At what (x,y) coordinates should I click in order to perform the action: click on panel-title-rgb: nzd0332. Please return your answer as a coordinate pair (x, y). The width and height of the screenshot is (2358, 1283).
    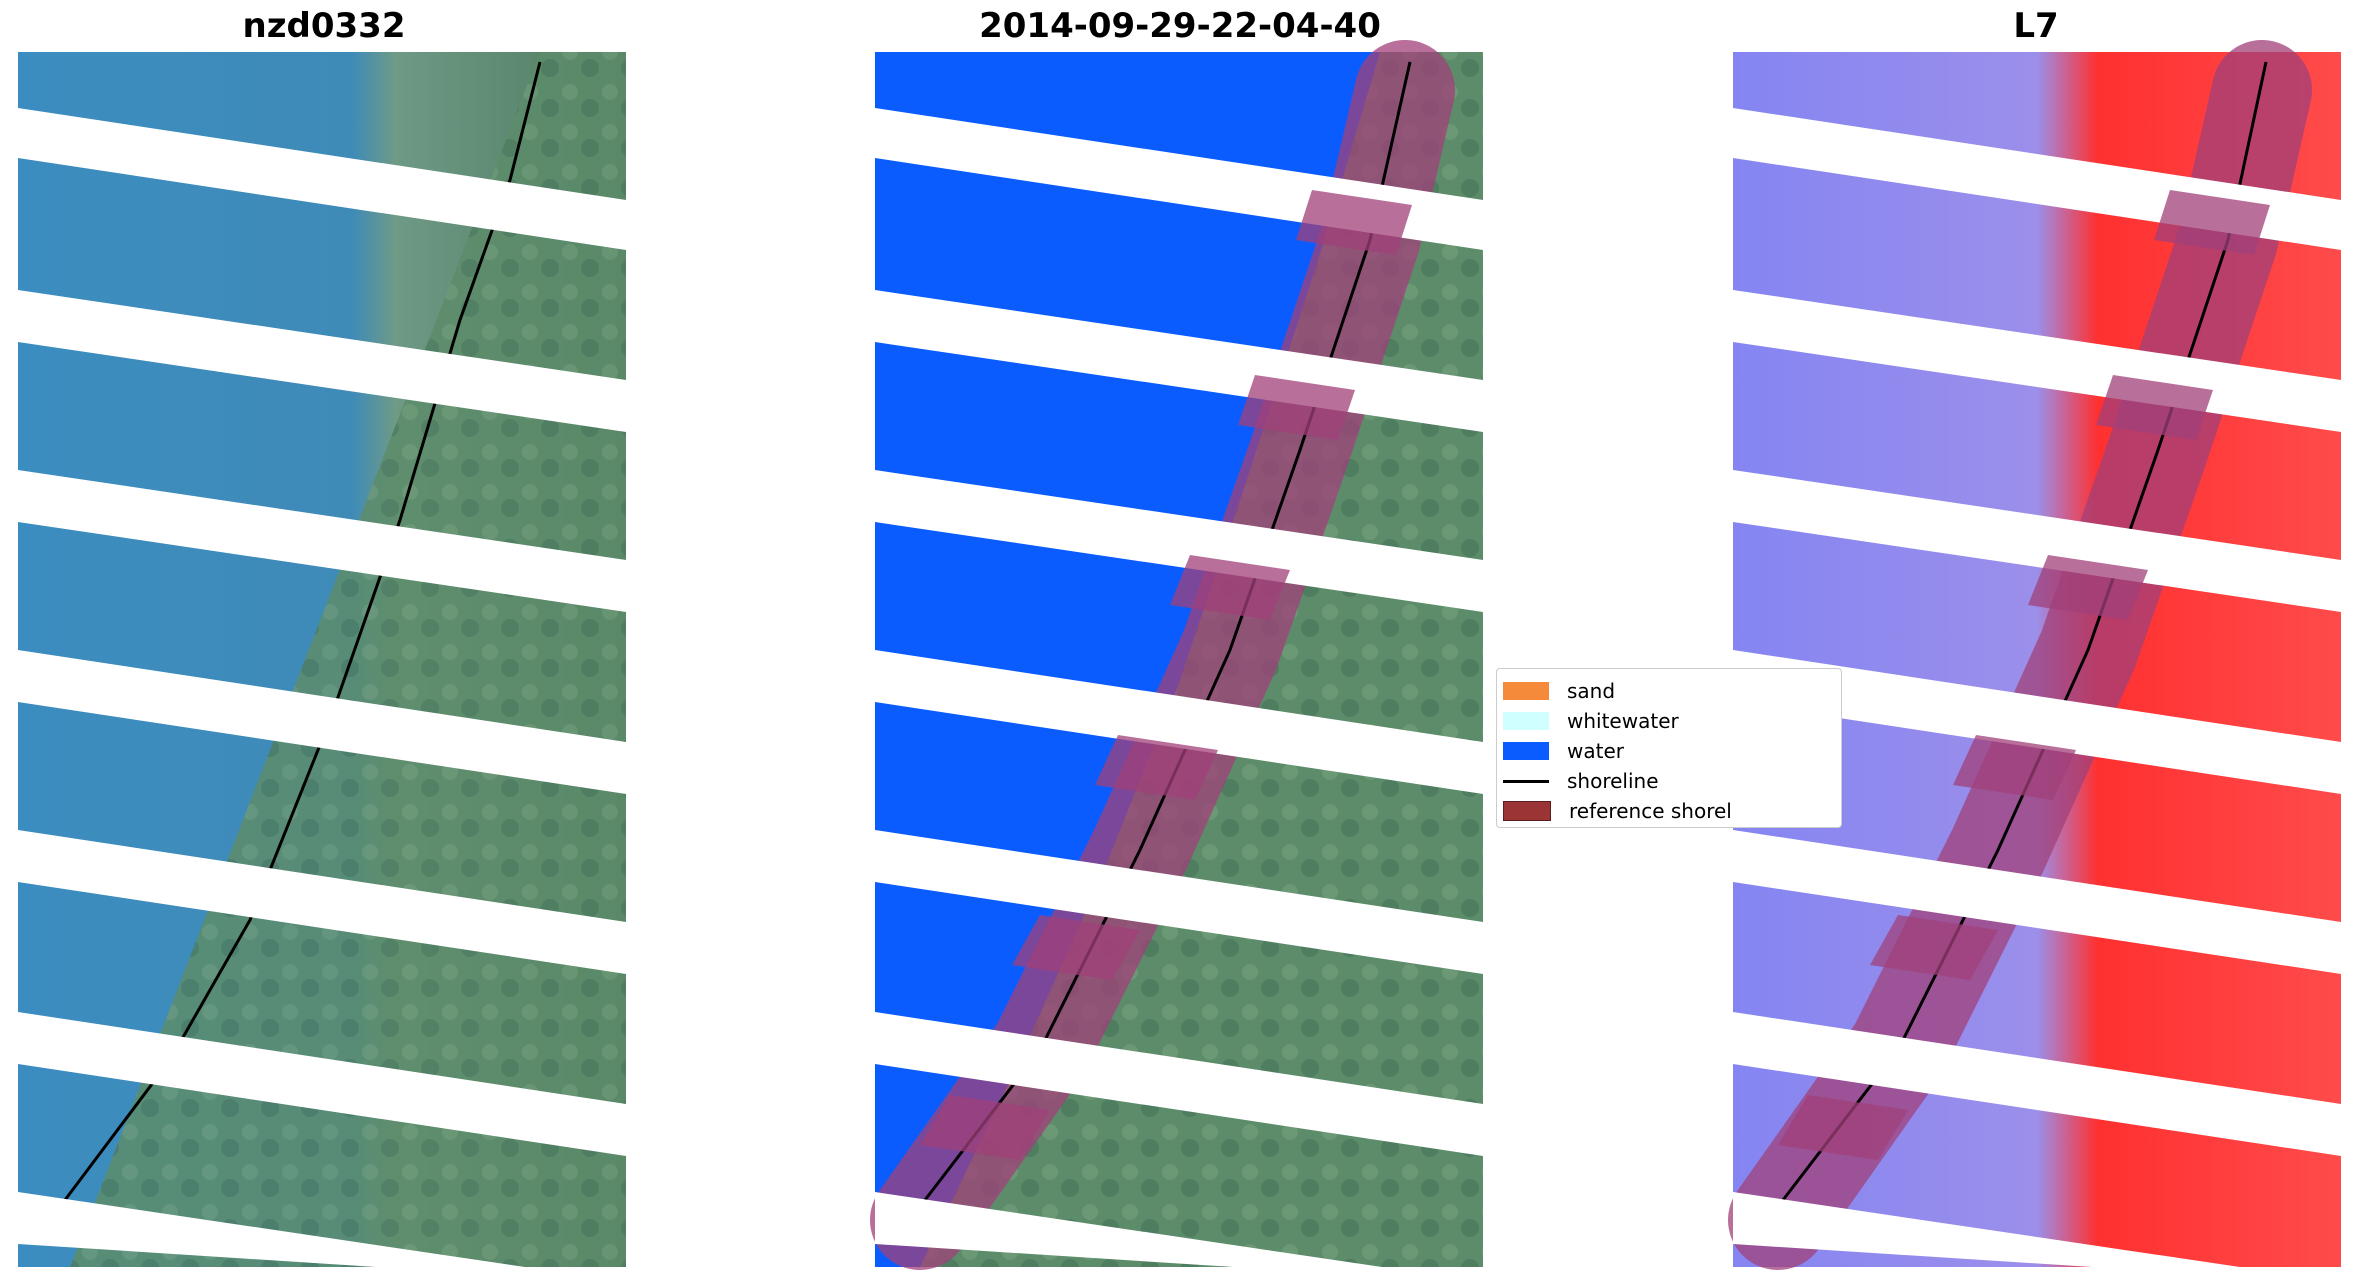
    Looking at the image, I should click on (324, 26).